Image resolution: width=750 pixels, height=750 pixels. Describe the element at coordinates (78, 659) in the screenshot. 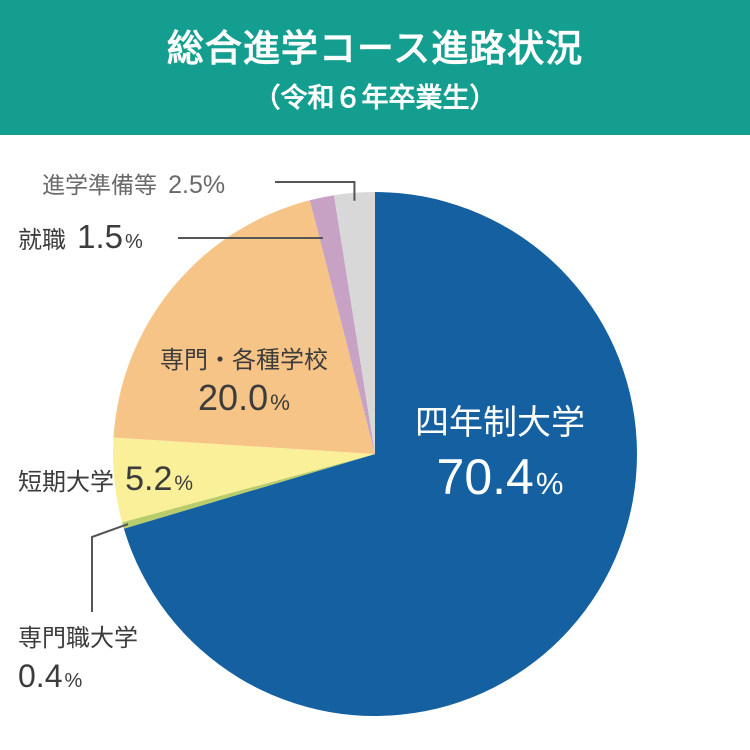

I see `slice-label-専門職大学: 専門職大学 0.4%` at that location.